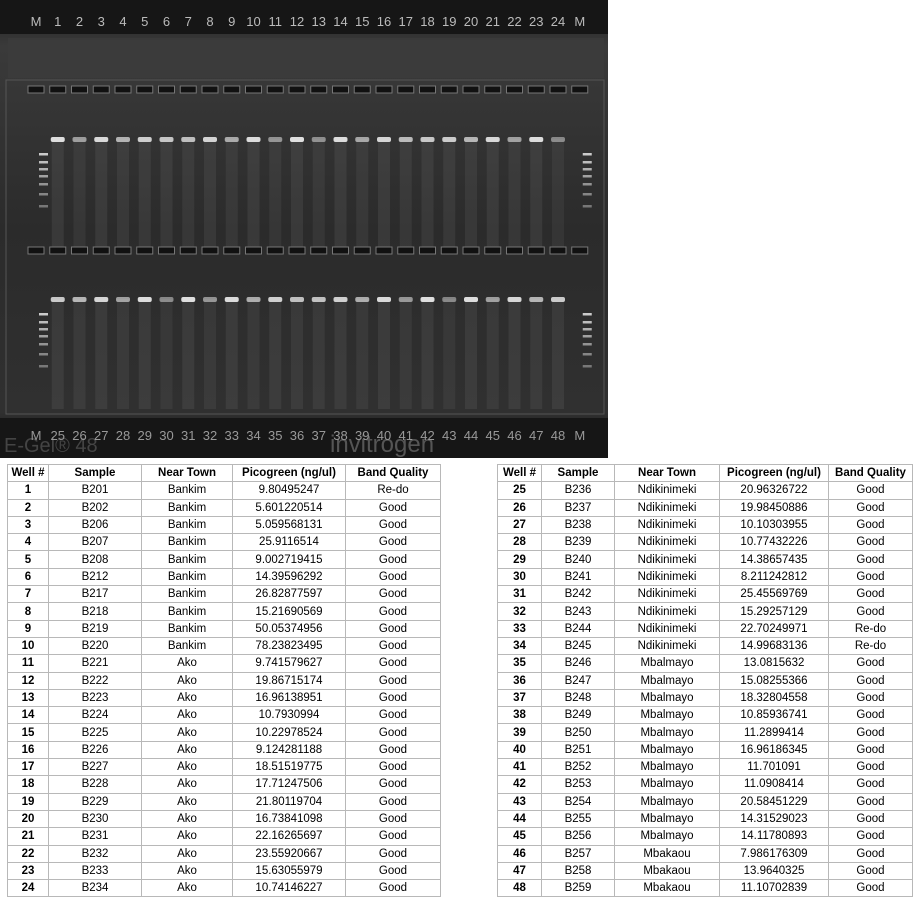  I want to click on table-cell: 35, so click(519, 663).